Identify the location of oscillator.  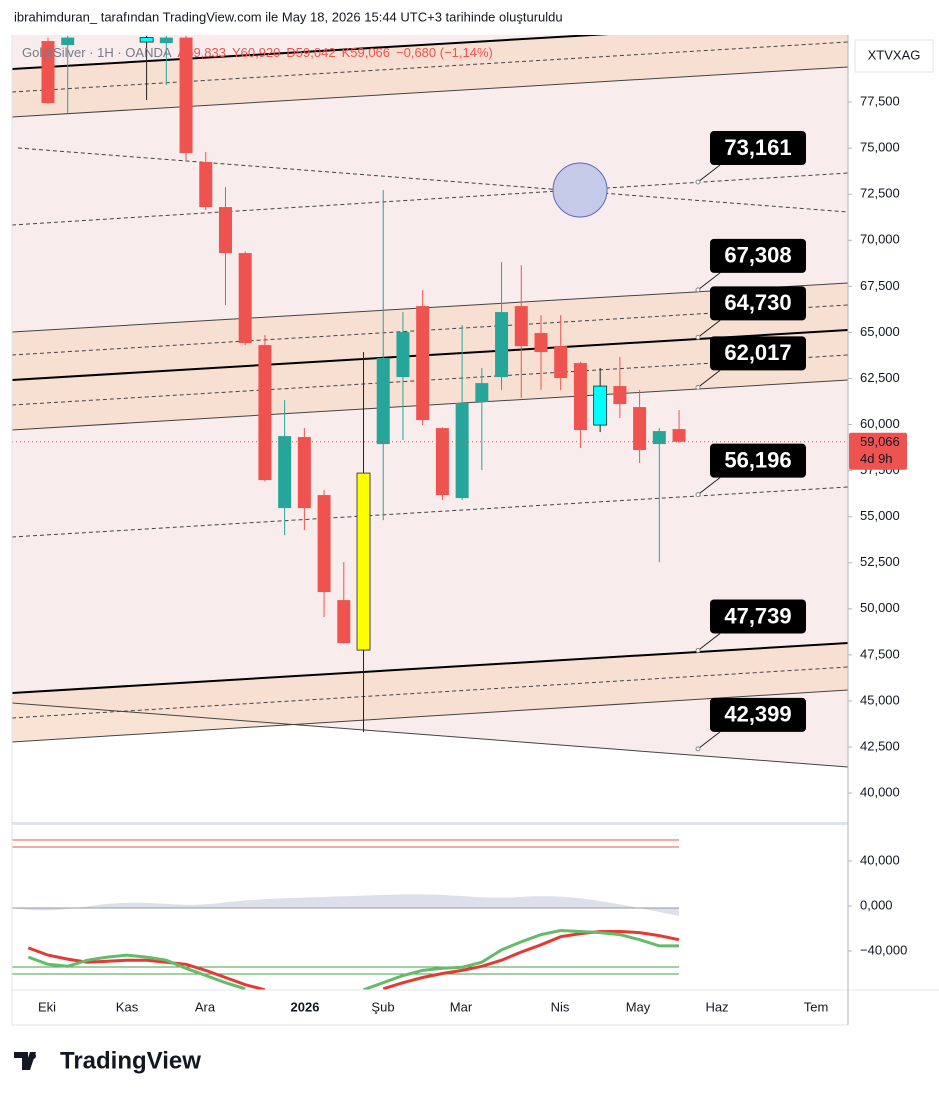
(353, 959).